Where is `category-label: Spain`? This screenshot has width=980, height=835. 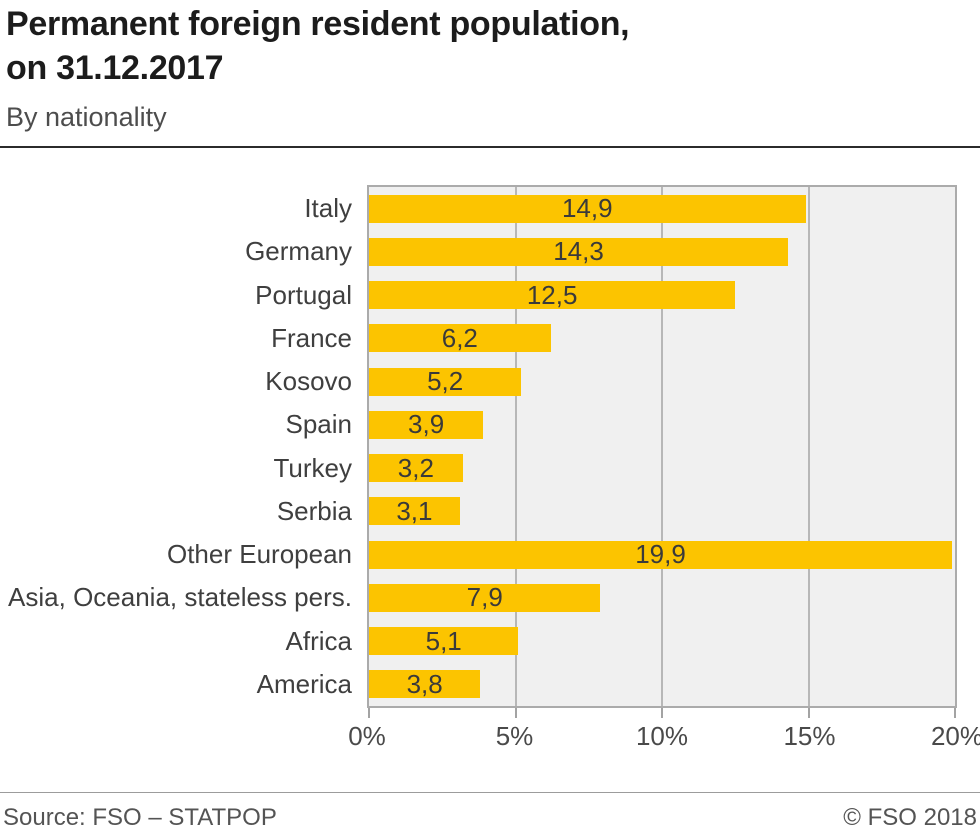 category-label: Spain is located at coordinates (319, 424).